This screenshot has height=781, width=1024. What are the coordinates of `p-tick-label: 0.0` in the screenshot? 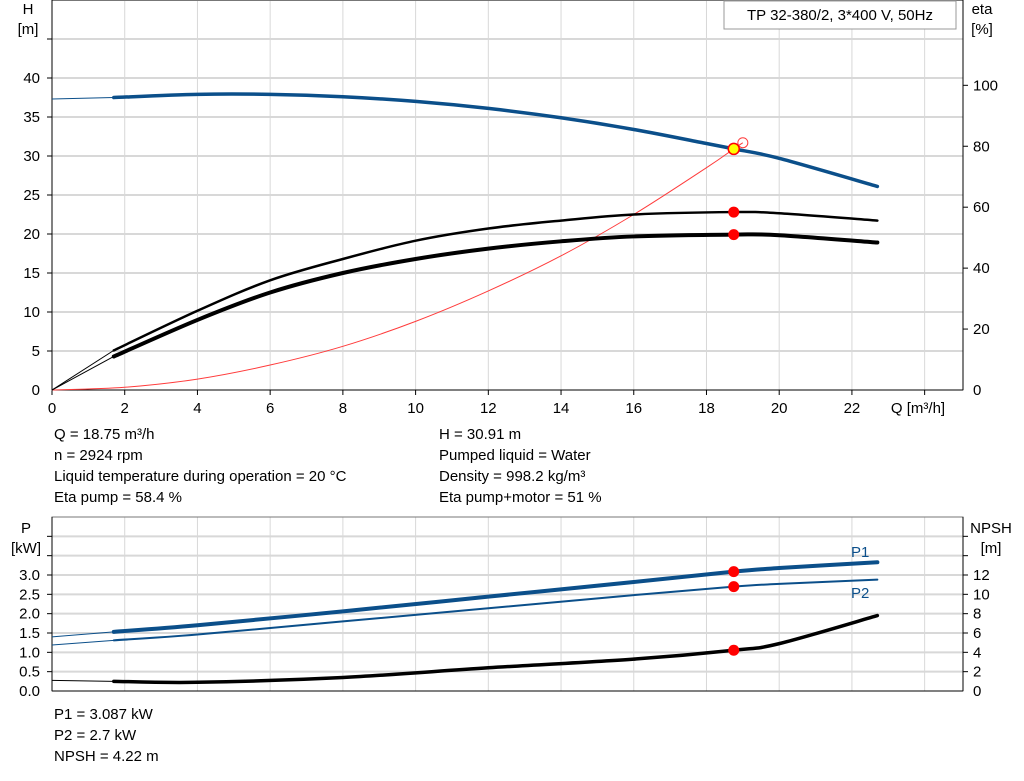 It's located at (29, 691).